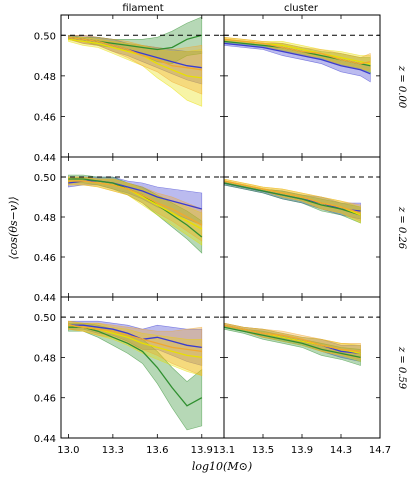  Describe the element at coordinates (380, 450) in the screenshot. I see `x-tick-label: 14.7` at that location.